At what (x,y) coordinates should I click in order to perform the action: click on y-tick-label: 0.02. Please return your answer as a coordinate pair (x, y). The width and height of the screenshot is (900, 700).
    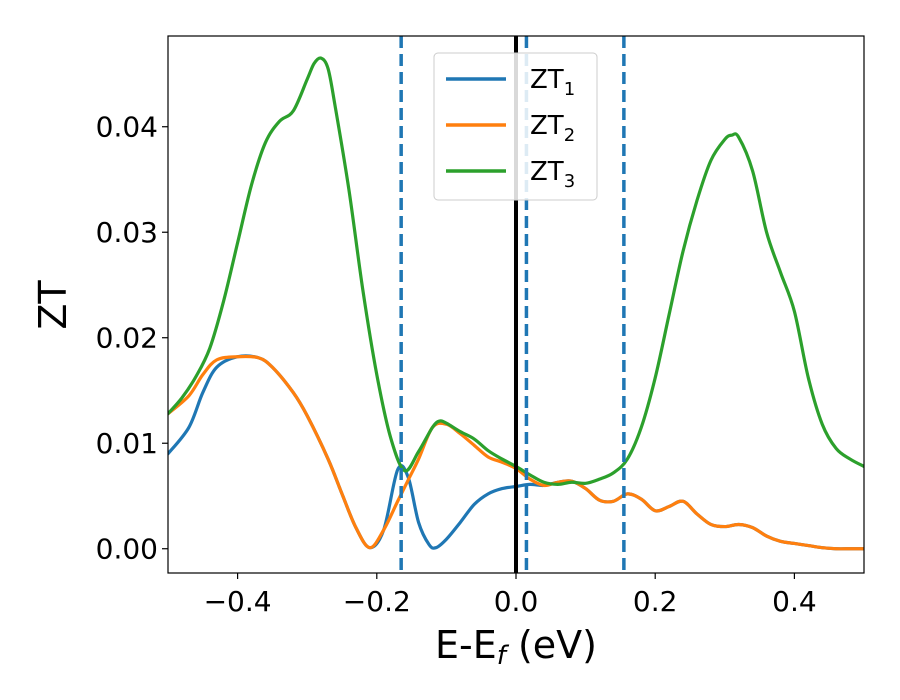
    Looking at the image, I should click on (127, 338).